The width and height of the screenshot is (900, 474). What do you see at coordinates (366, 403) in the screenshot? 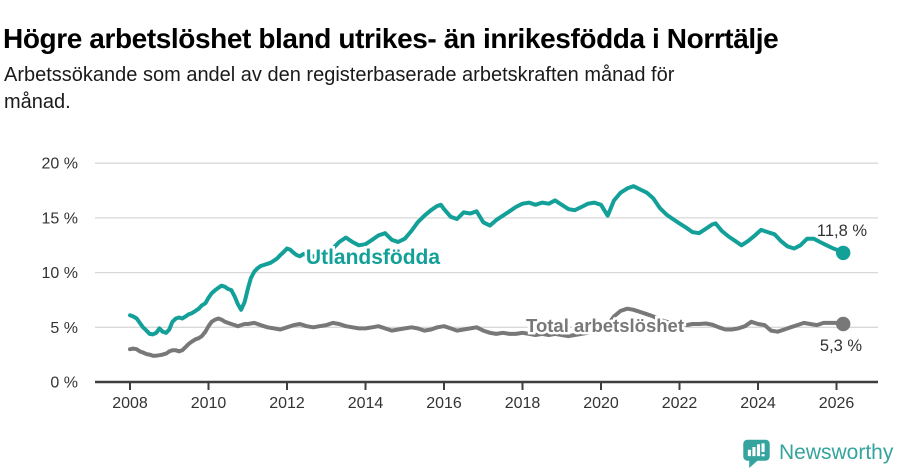
I see `x-tick-label-2014: 2014` at bounding box center [366, 403].